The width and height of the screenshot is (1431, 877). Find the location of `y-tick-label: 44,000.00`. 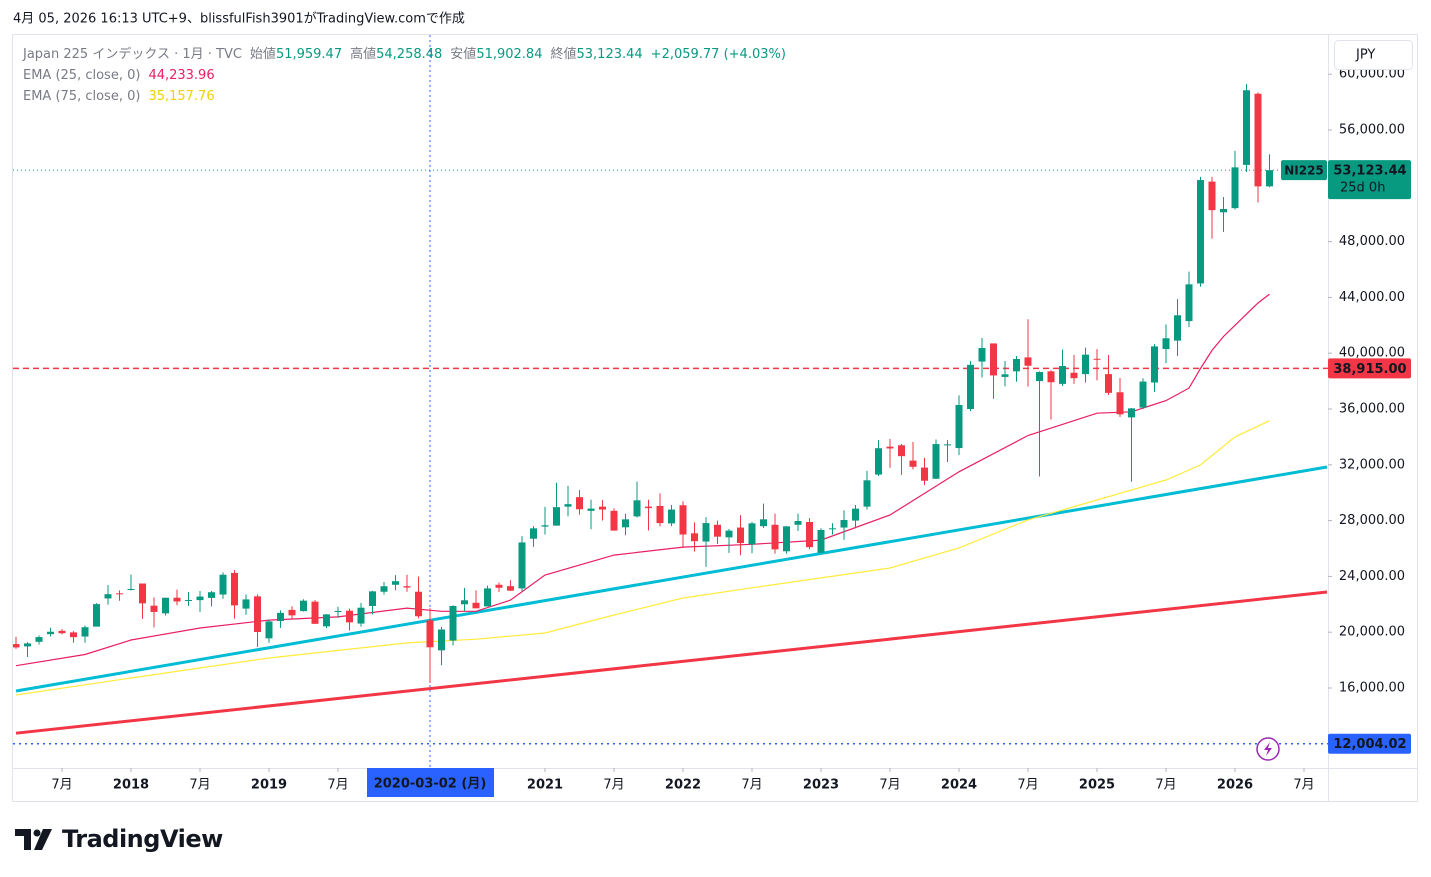

y-tick-label: 44,000.00 is located at coordinates (1372, 297).